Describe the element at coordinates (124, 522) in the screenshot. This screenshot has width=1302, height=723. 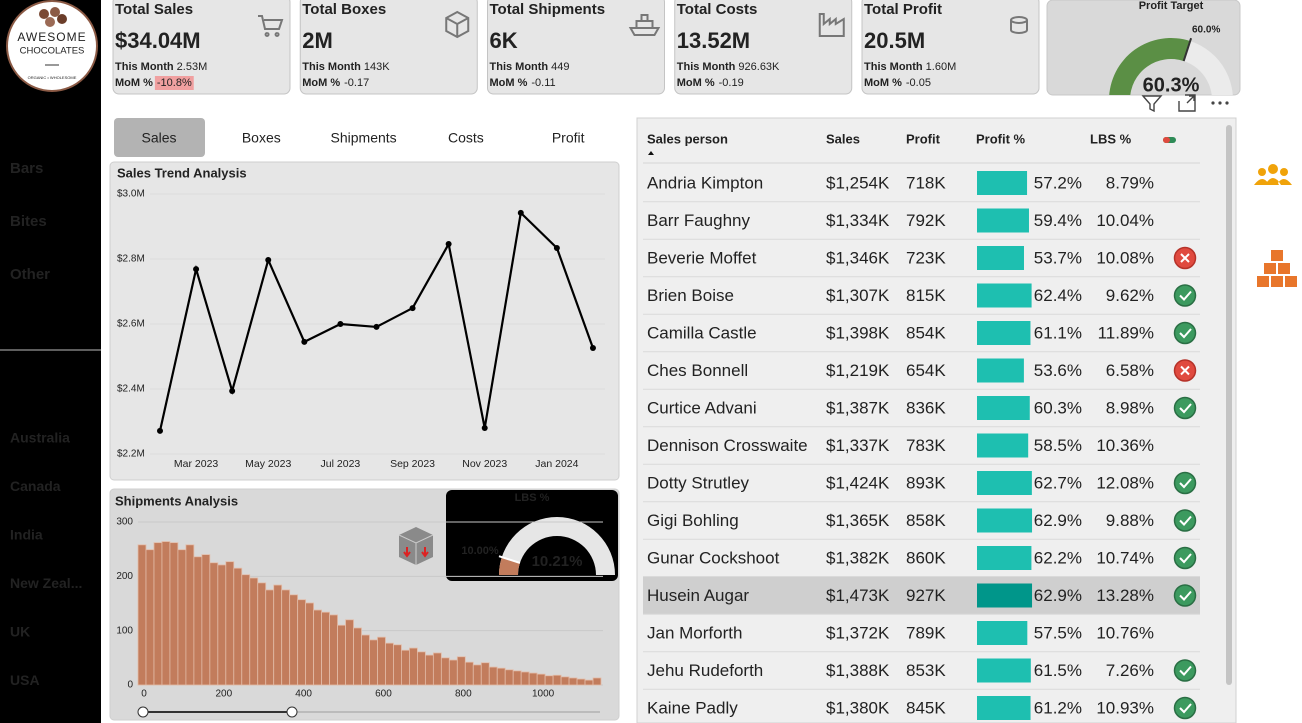
I see `y-tick-label: 300` at that location.